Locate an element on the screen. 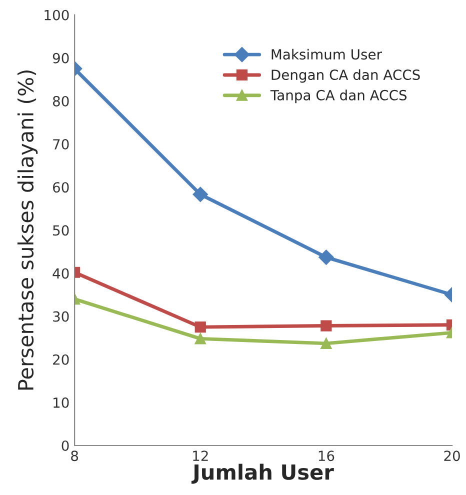 The image size is (466, 495). legend-label: Dengan CA dan ACCS is located at coordinates (346, 76).